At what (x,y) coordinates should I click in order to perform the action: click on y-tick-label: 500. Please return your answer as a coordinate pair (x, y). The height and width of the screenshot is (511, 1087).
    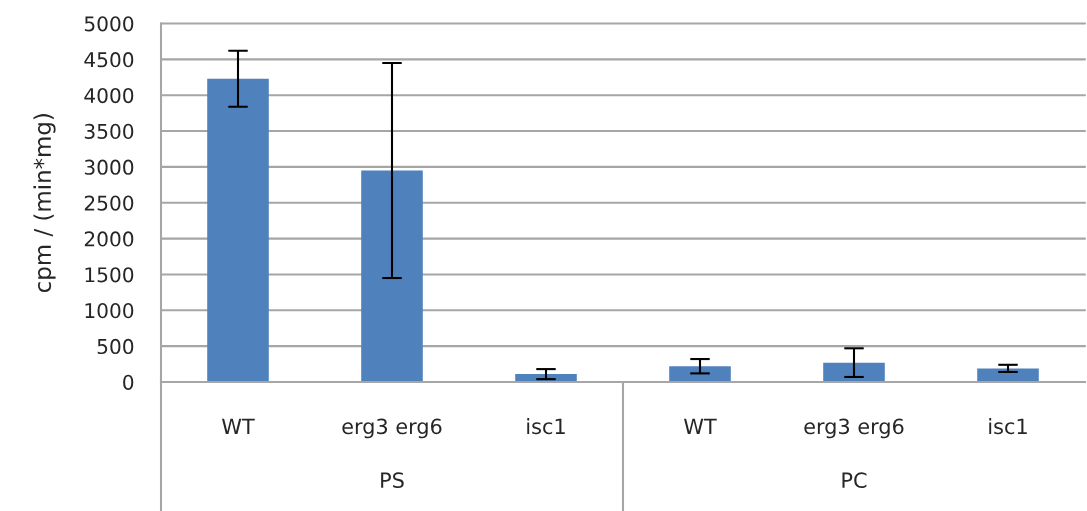
    Looking at the image, I should click on (115, 346).